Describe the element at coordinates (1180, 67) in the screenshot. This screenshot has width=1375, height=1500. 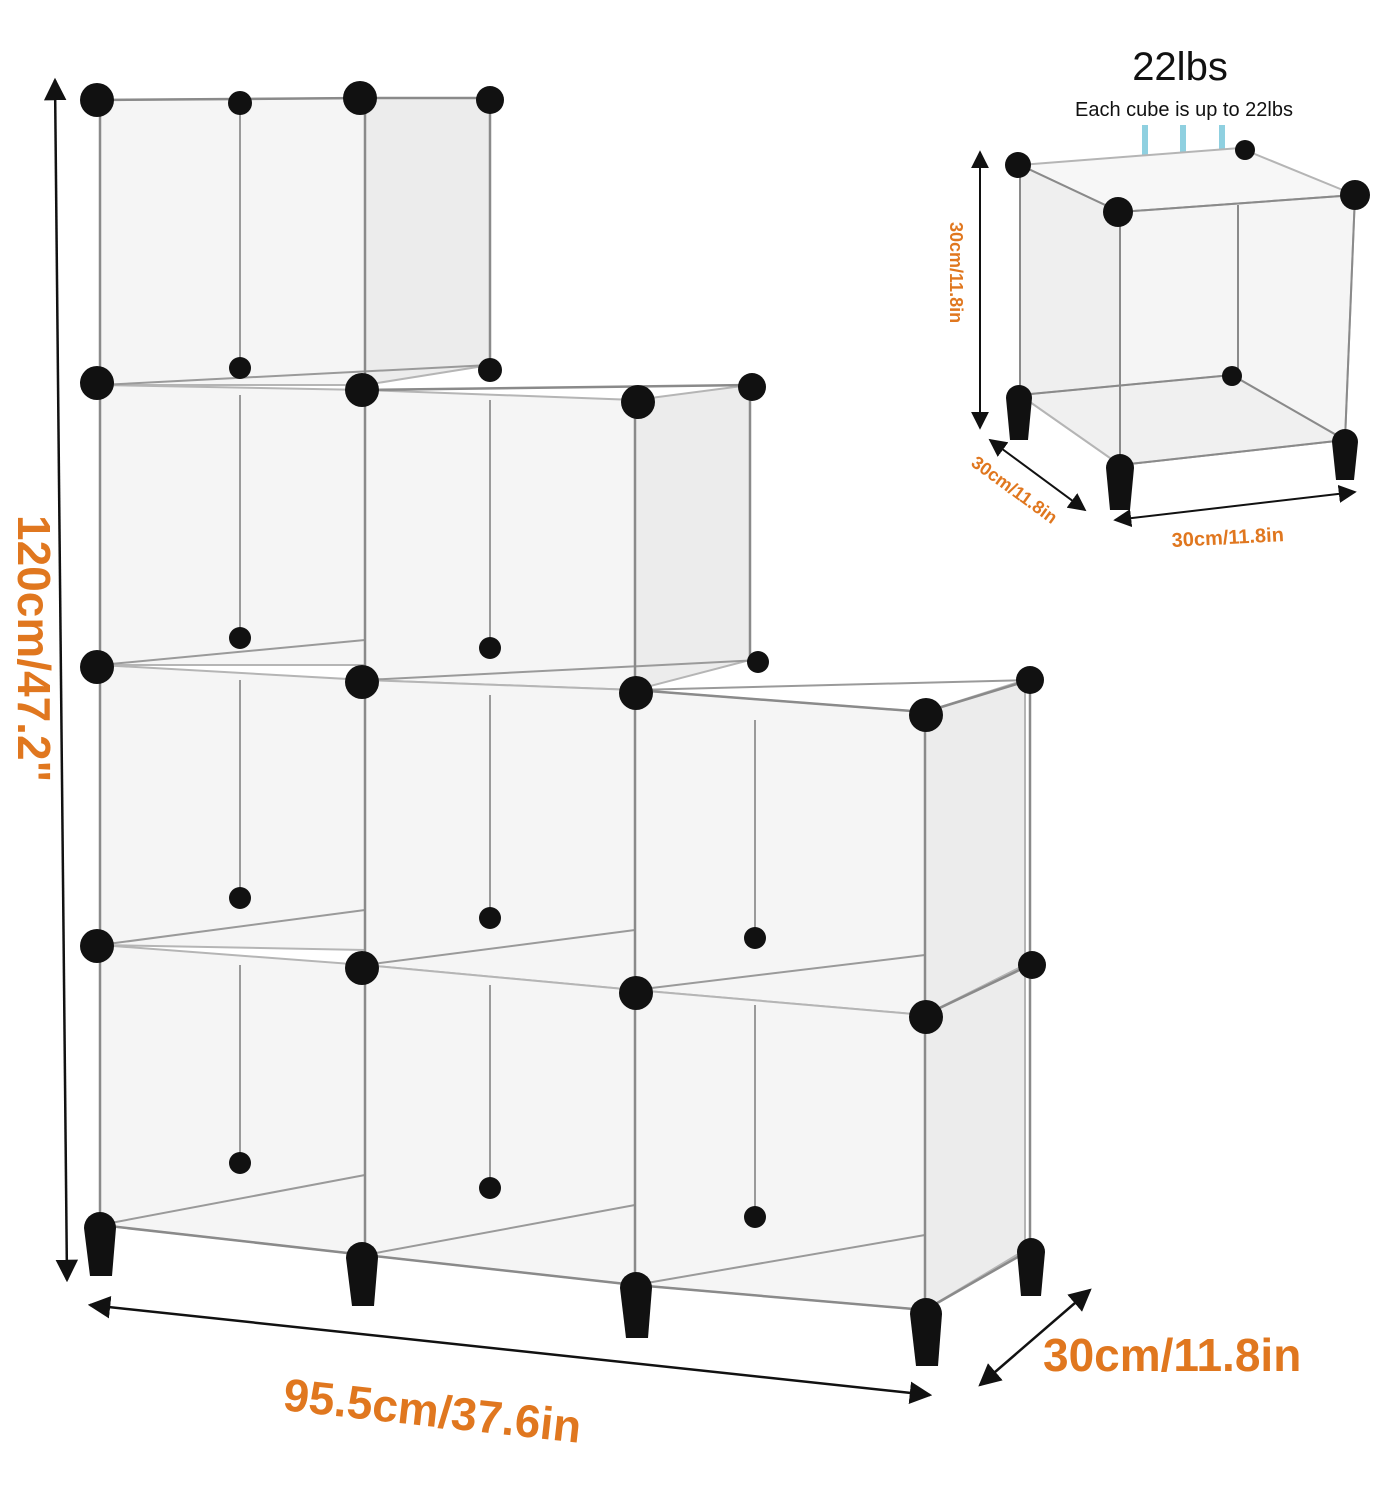
I see `load-title: 22lbs` at that location.